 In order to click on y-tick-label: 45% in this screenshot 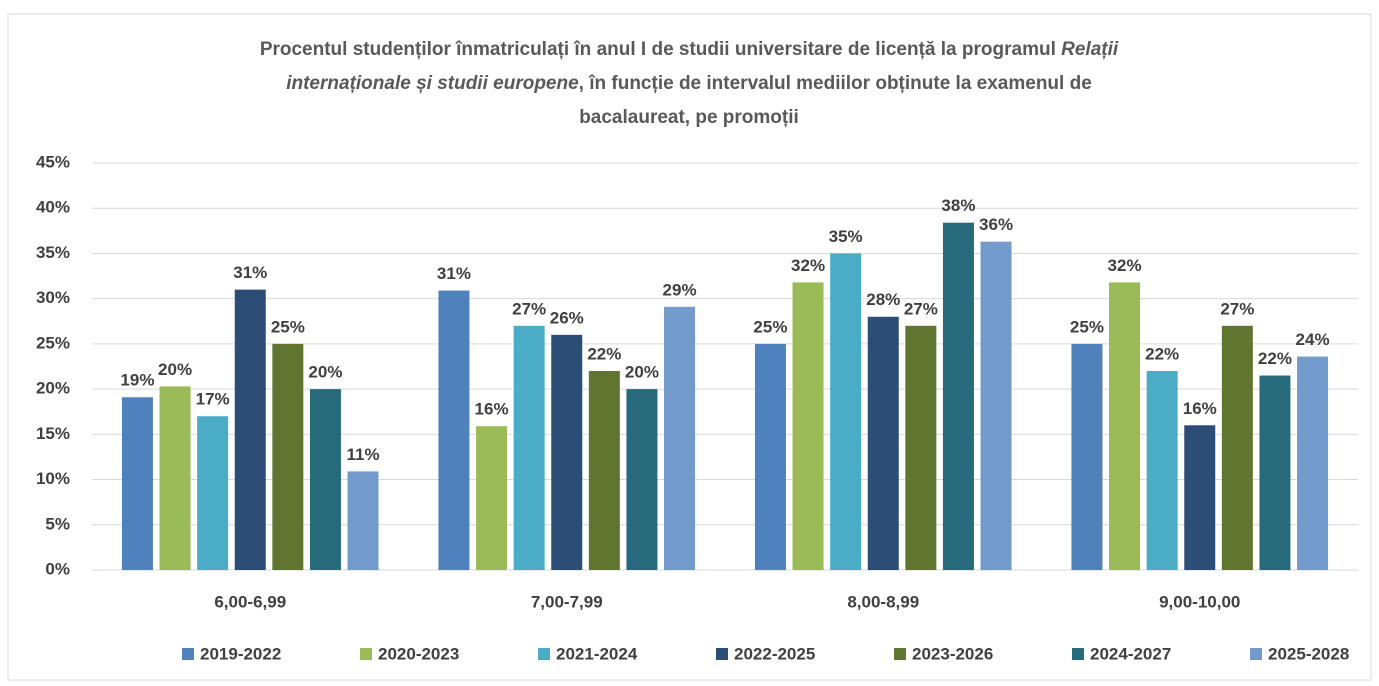, I will do `click(53, 161)`.